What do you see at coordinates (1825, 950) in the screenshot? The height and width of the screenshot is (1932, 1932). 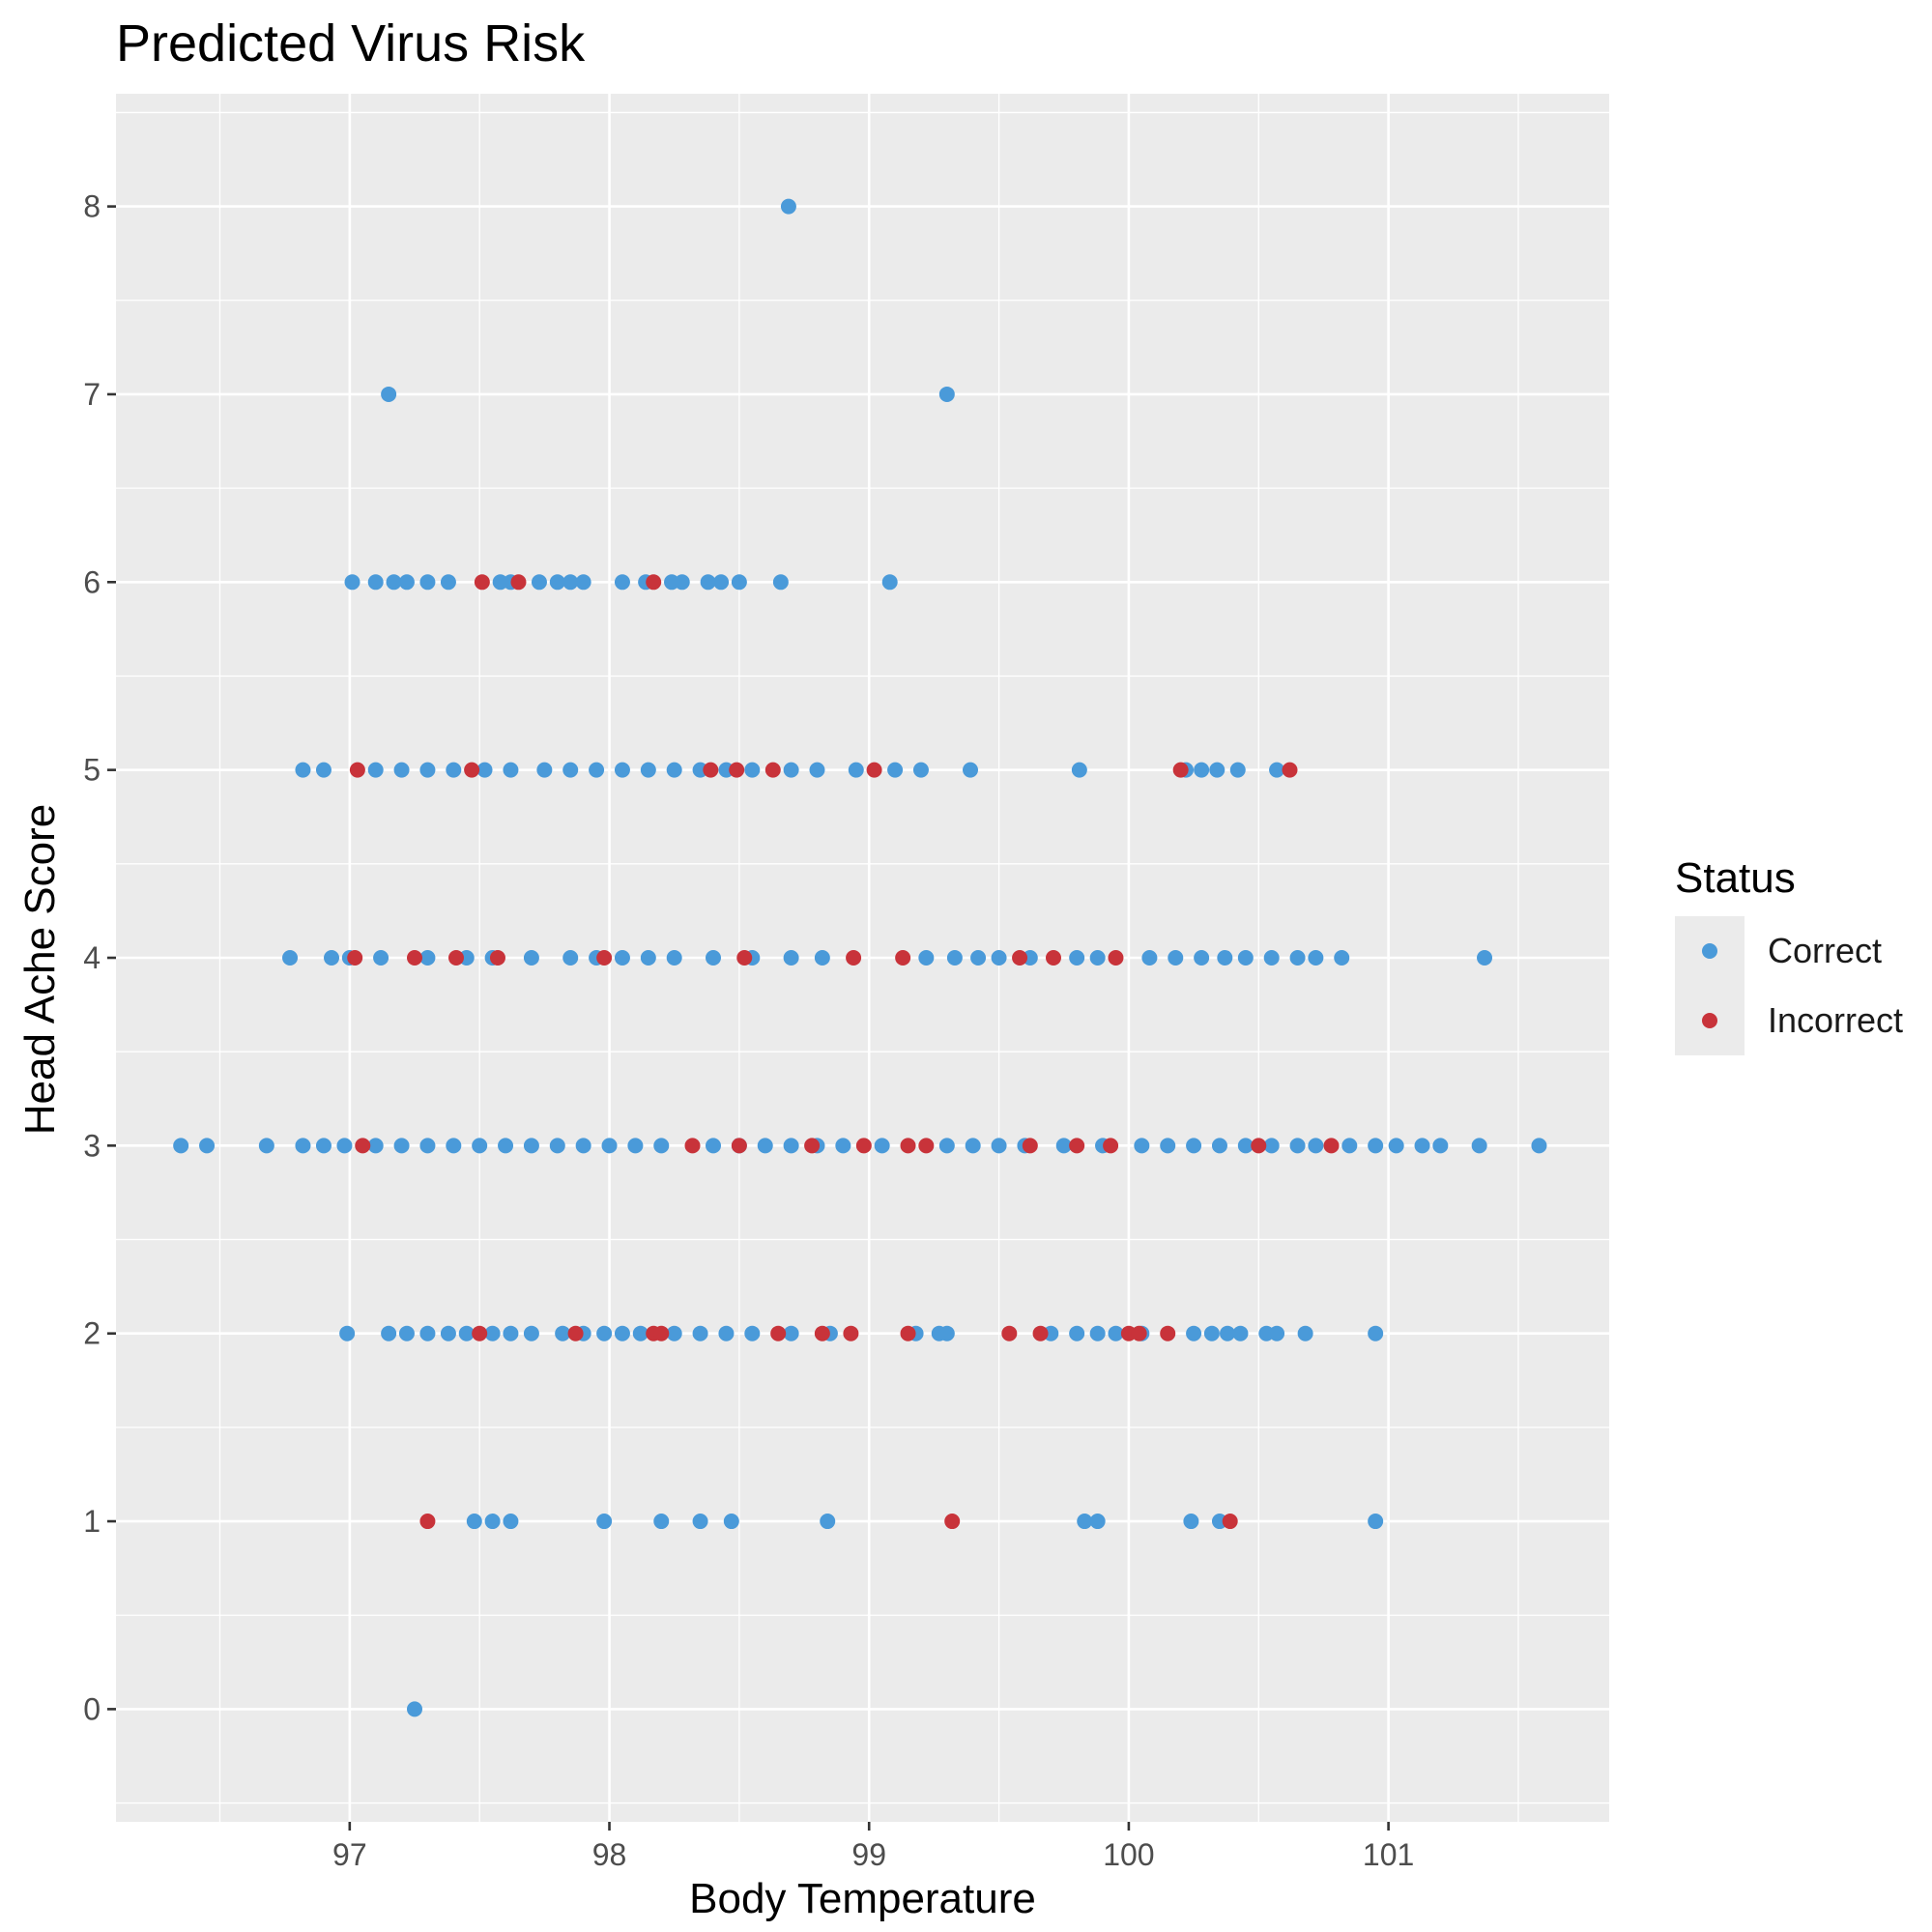 I see `legend-label-correct: Correct` at bounding box center [1825, 950].